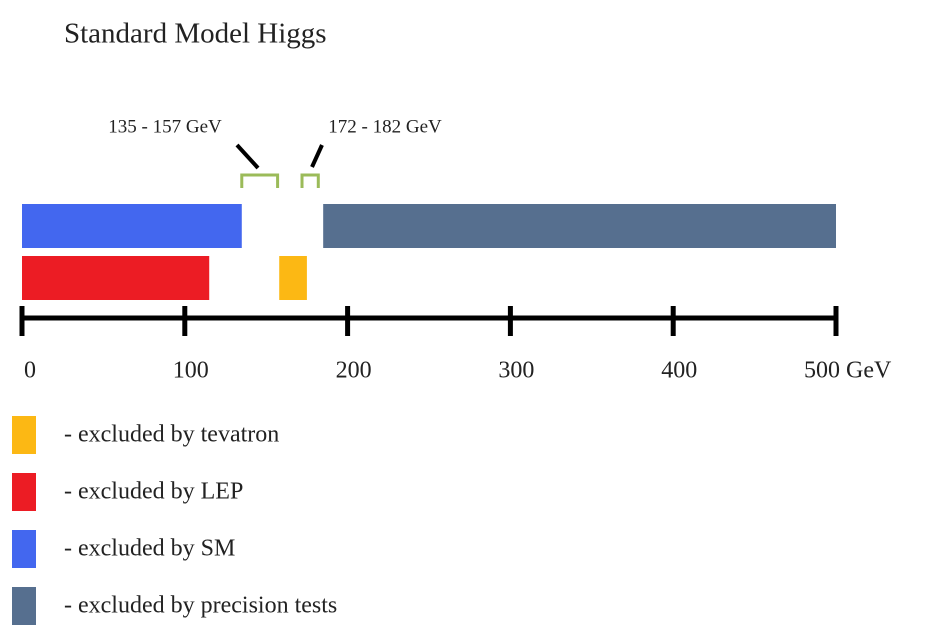 The height and width of the screenshot is (628, 930). I want to click on x-tick-label: 300, so click(516, 371).